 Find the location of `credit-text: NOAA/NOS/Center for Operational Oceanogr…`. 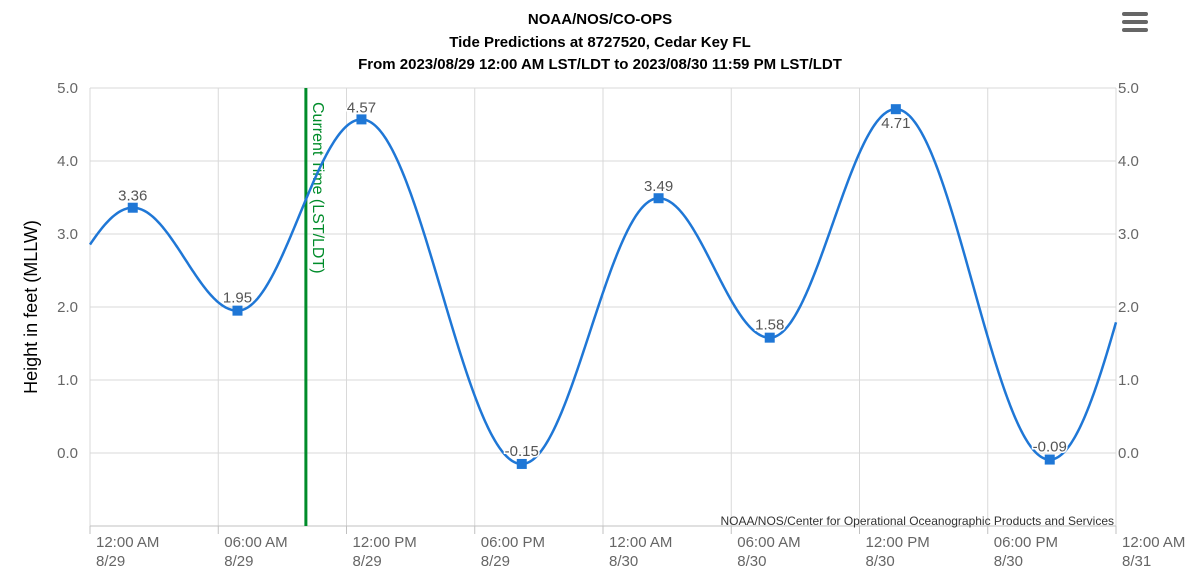

credit-text: NOAA/NOS/Center for Operational Oceanogr… is located at coordinates (917, 521).